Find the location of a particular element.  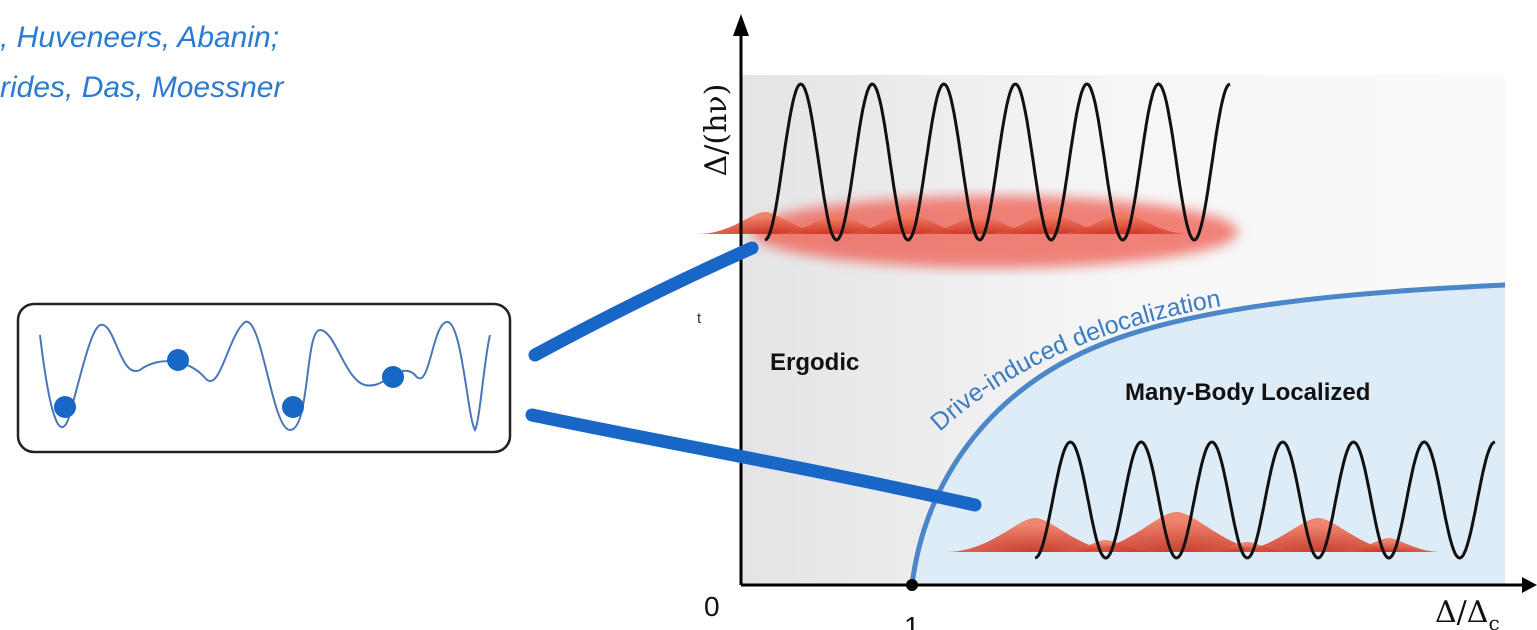

disordered-potential is located at coordinates (265, 376).